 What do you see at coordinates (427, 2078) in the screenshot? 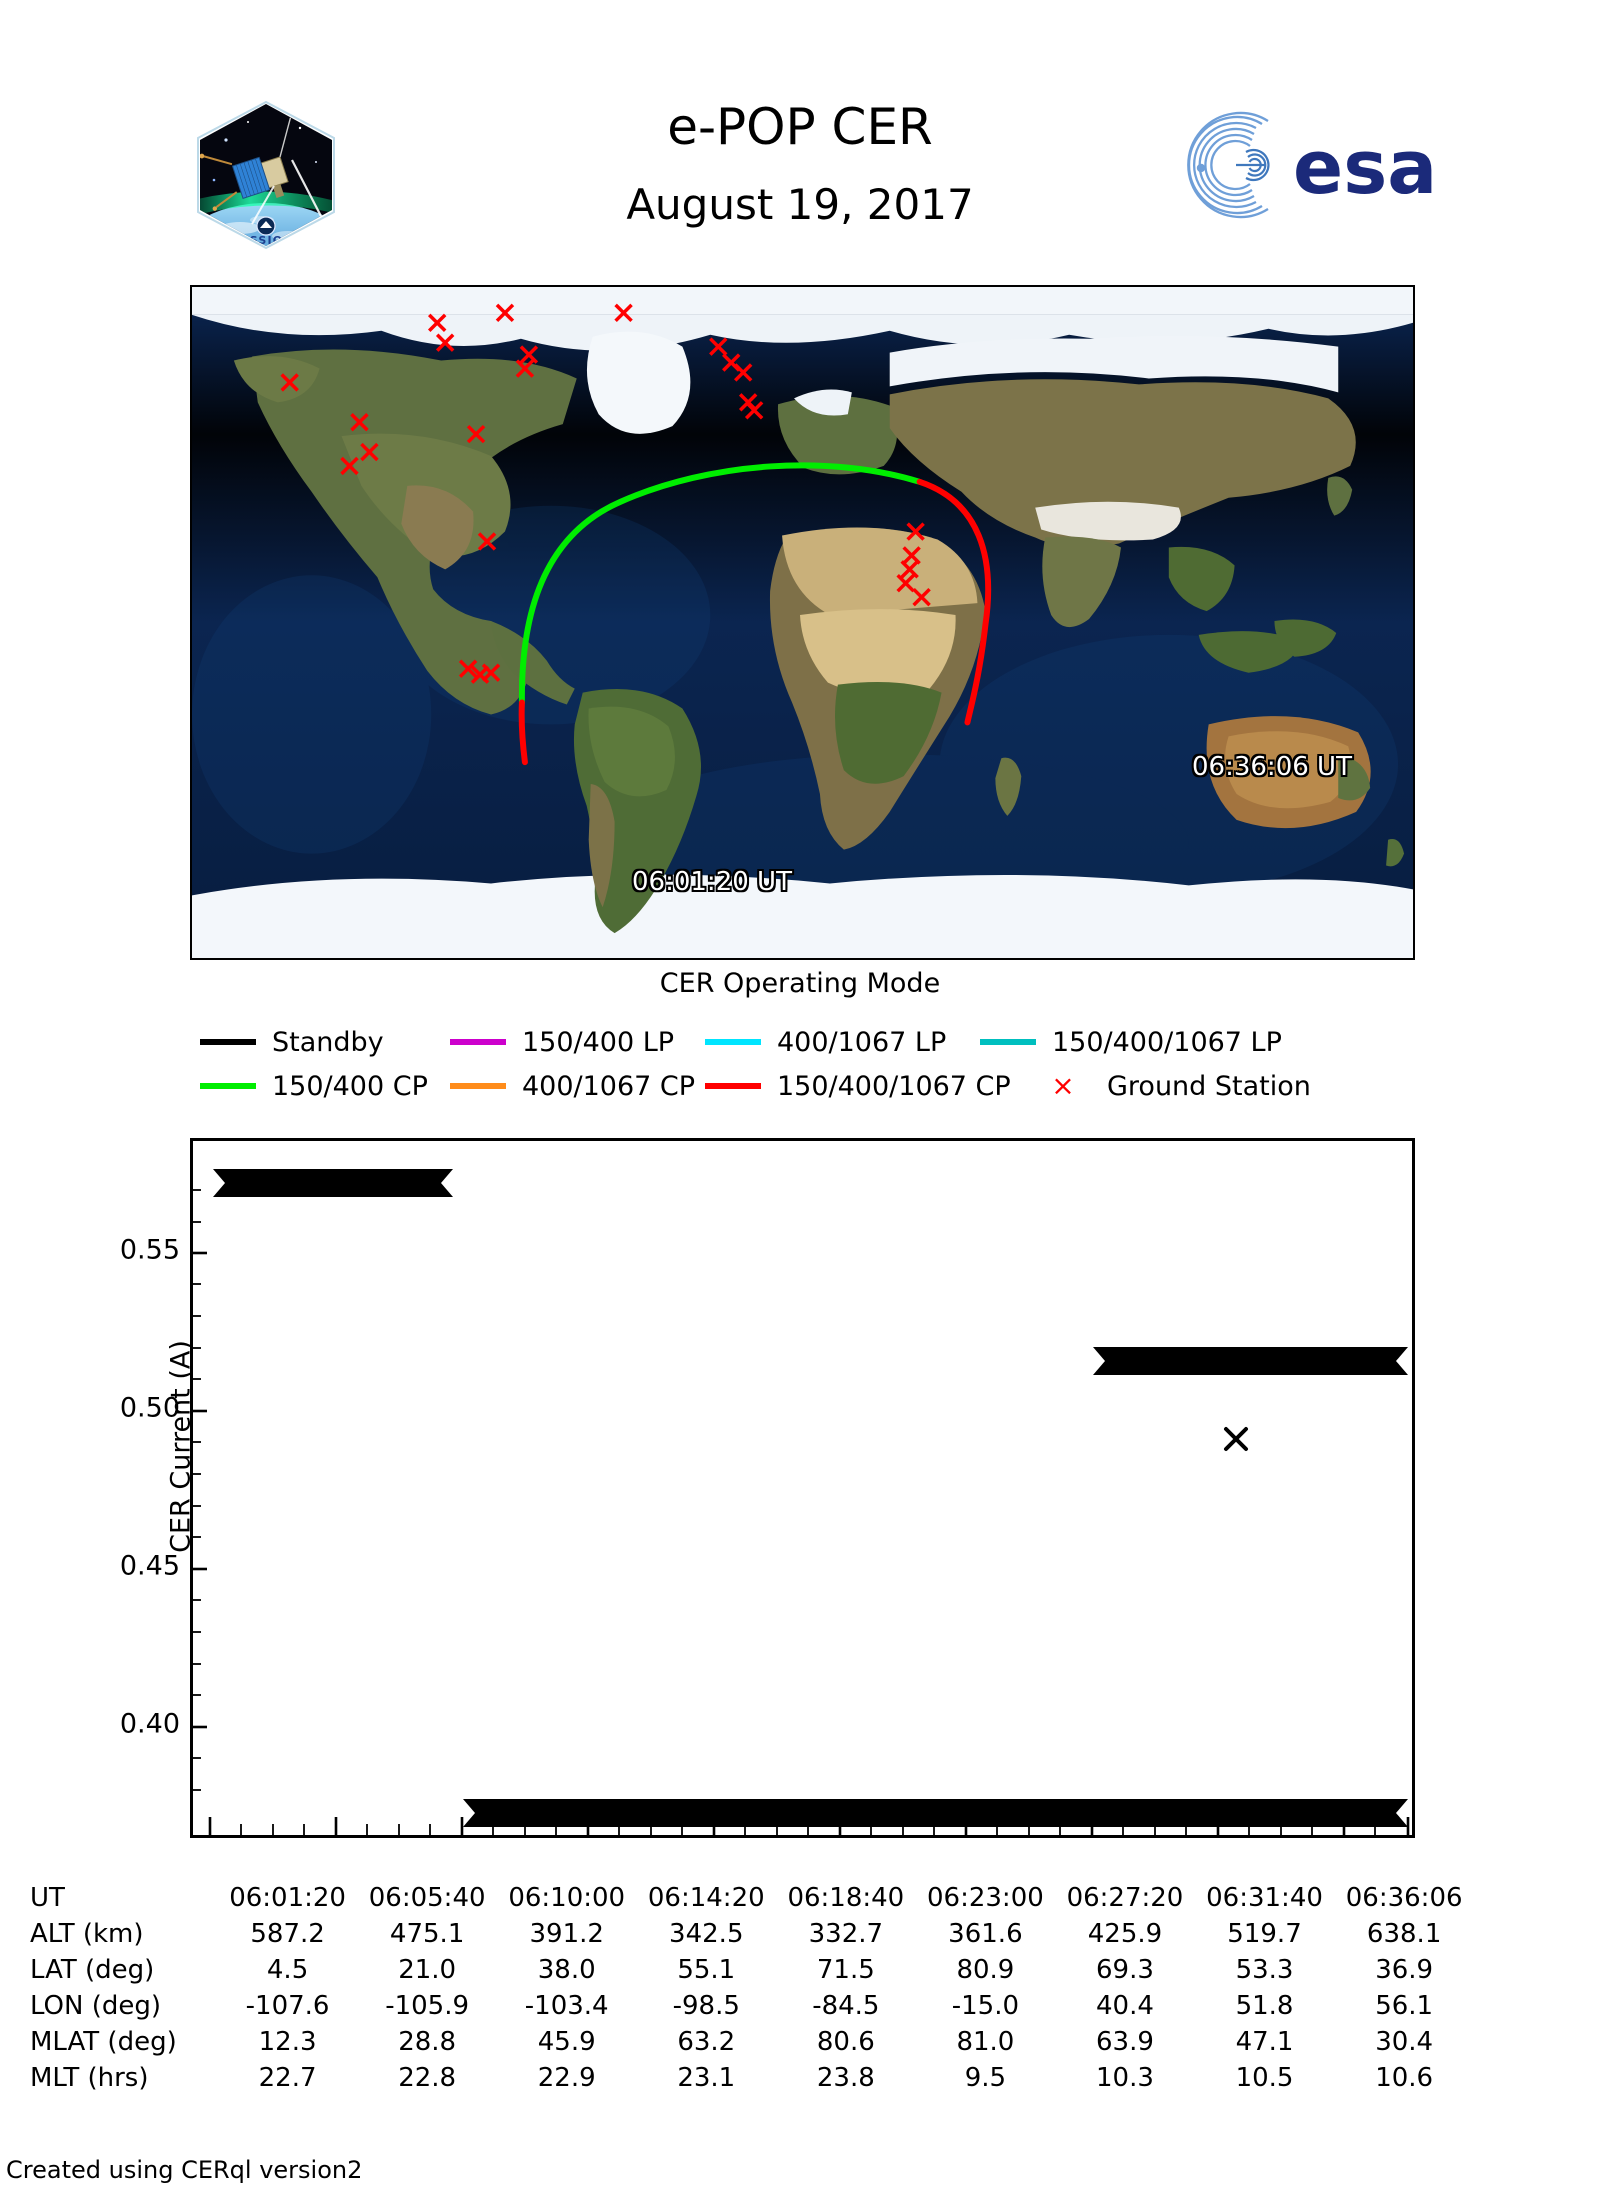
I see `cell-mlt-1: 22.8` at bounding box center [427, 2078].